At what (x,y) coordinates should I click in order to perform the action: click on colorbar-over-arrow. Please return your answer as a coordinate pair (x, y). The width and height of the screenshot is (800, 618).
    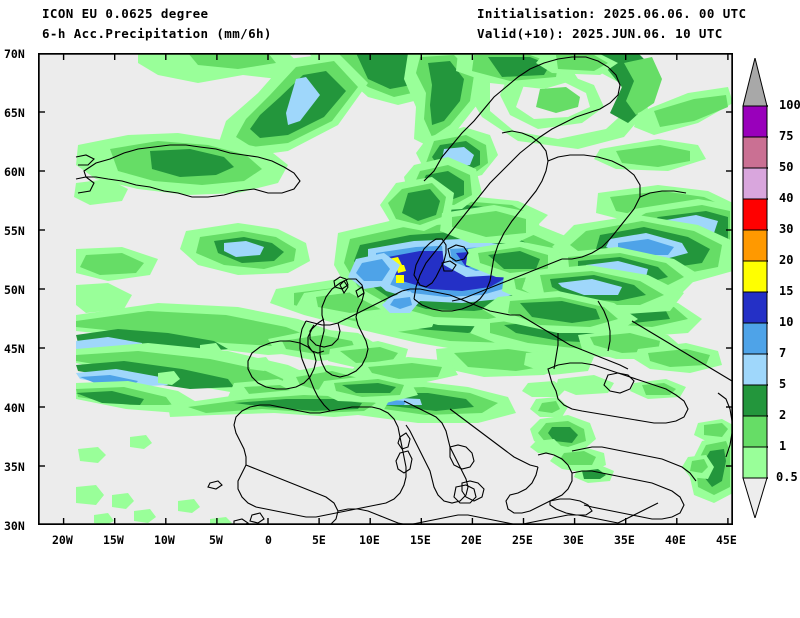
    Looking at the image, I should click on (755, 82).